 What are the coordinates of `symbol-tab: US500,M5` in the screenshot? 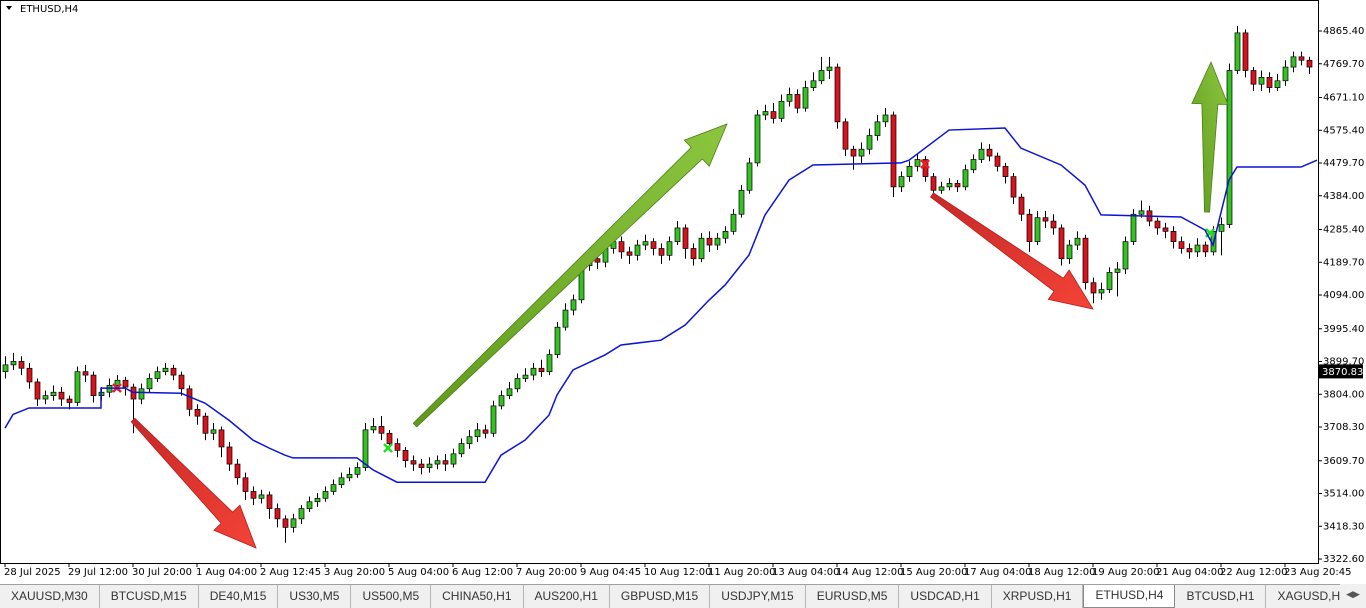 It's located at (391, 596).